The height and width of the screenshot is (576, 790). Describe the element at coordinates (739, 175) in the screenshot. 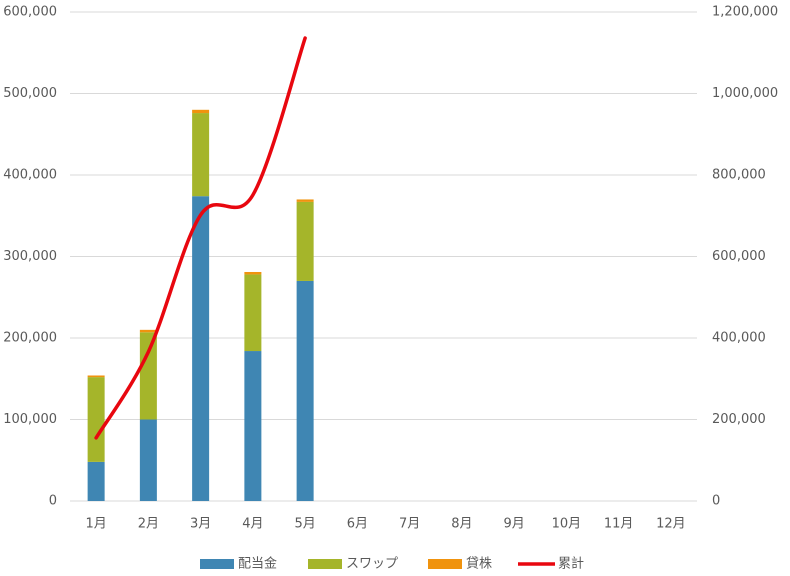

I see `y2-tick-label: 800,000` at that location.